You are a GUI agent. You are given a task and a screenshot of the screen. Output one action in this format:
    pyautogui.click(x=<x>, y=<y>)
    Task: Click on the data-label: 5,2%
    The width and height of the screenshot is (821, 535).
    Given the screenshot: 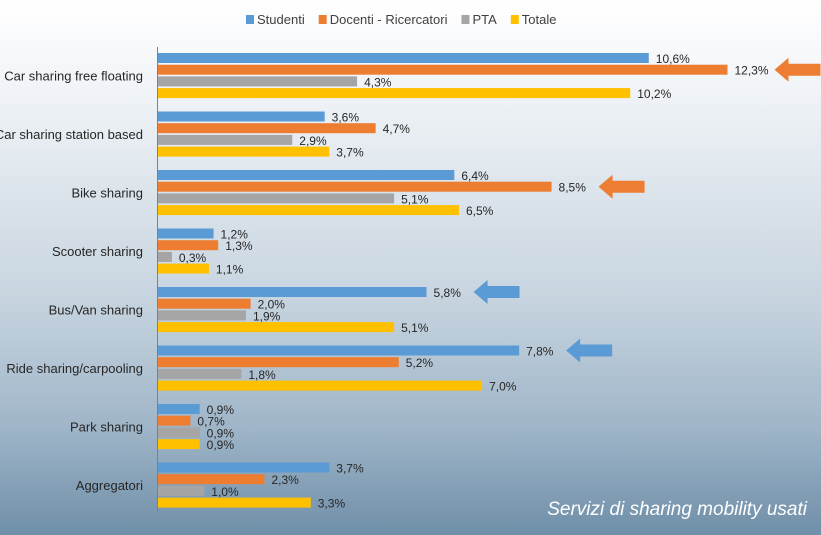 What is the action you would take?
    pyautogui.click(x=420, y=363)
    